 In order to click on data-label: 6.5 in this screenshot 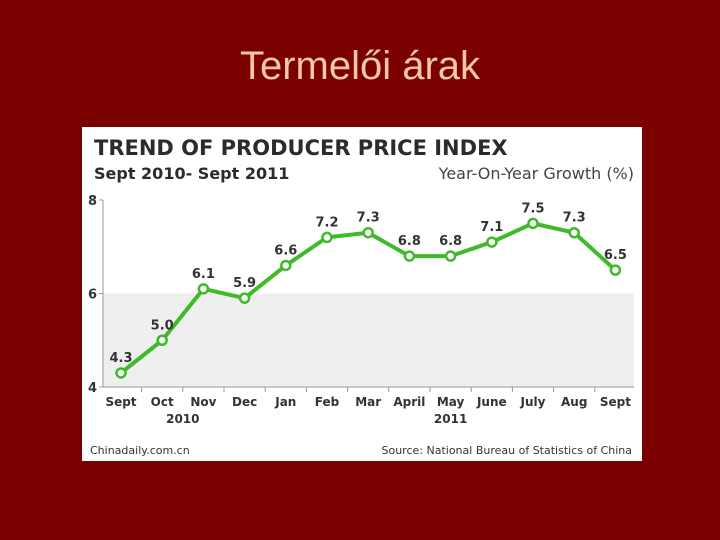, I will do `click(615, 255)`.